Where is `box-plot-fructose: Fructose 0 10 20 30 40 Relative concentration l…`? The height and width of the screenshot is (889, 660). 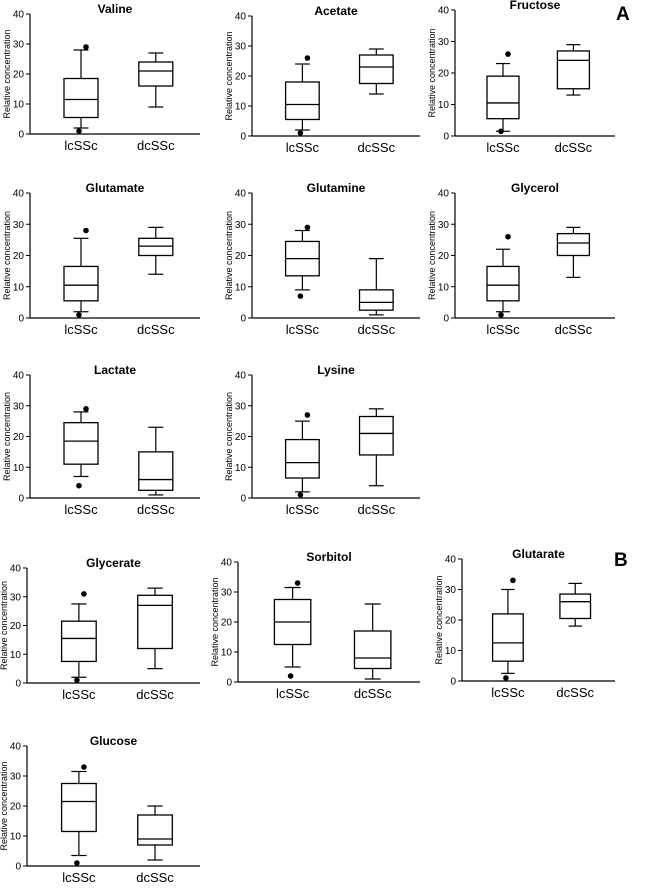 box-plot-fructose: Fructose 0 10 20 30 40 Relative concentration l… is located at coordinates (521, 77).